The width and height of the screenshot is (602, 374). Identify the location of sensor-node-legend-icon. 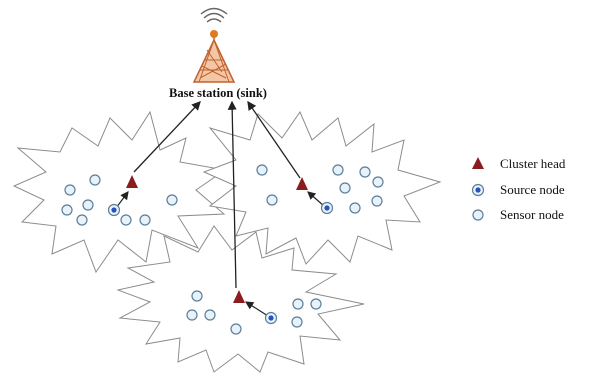
(478, 215).